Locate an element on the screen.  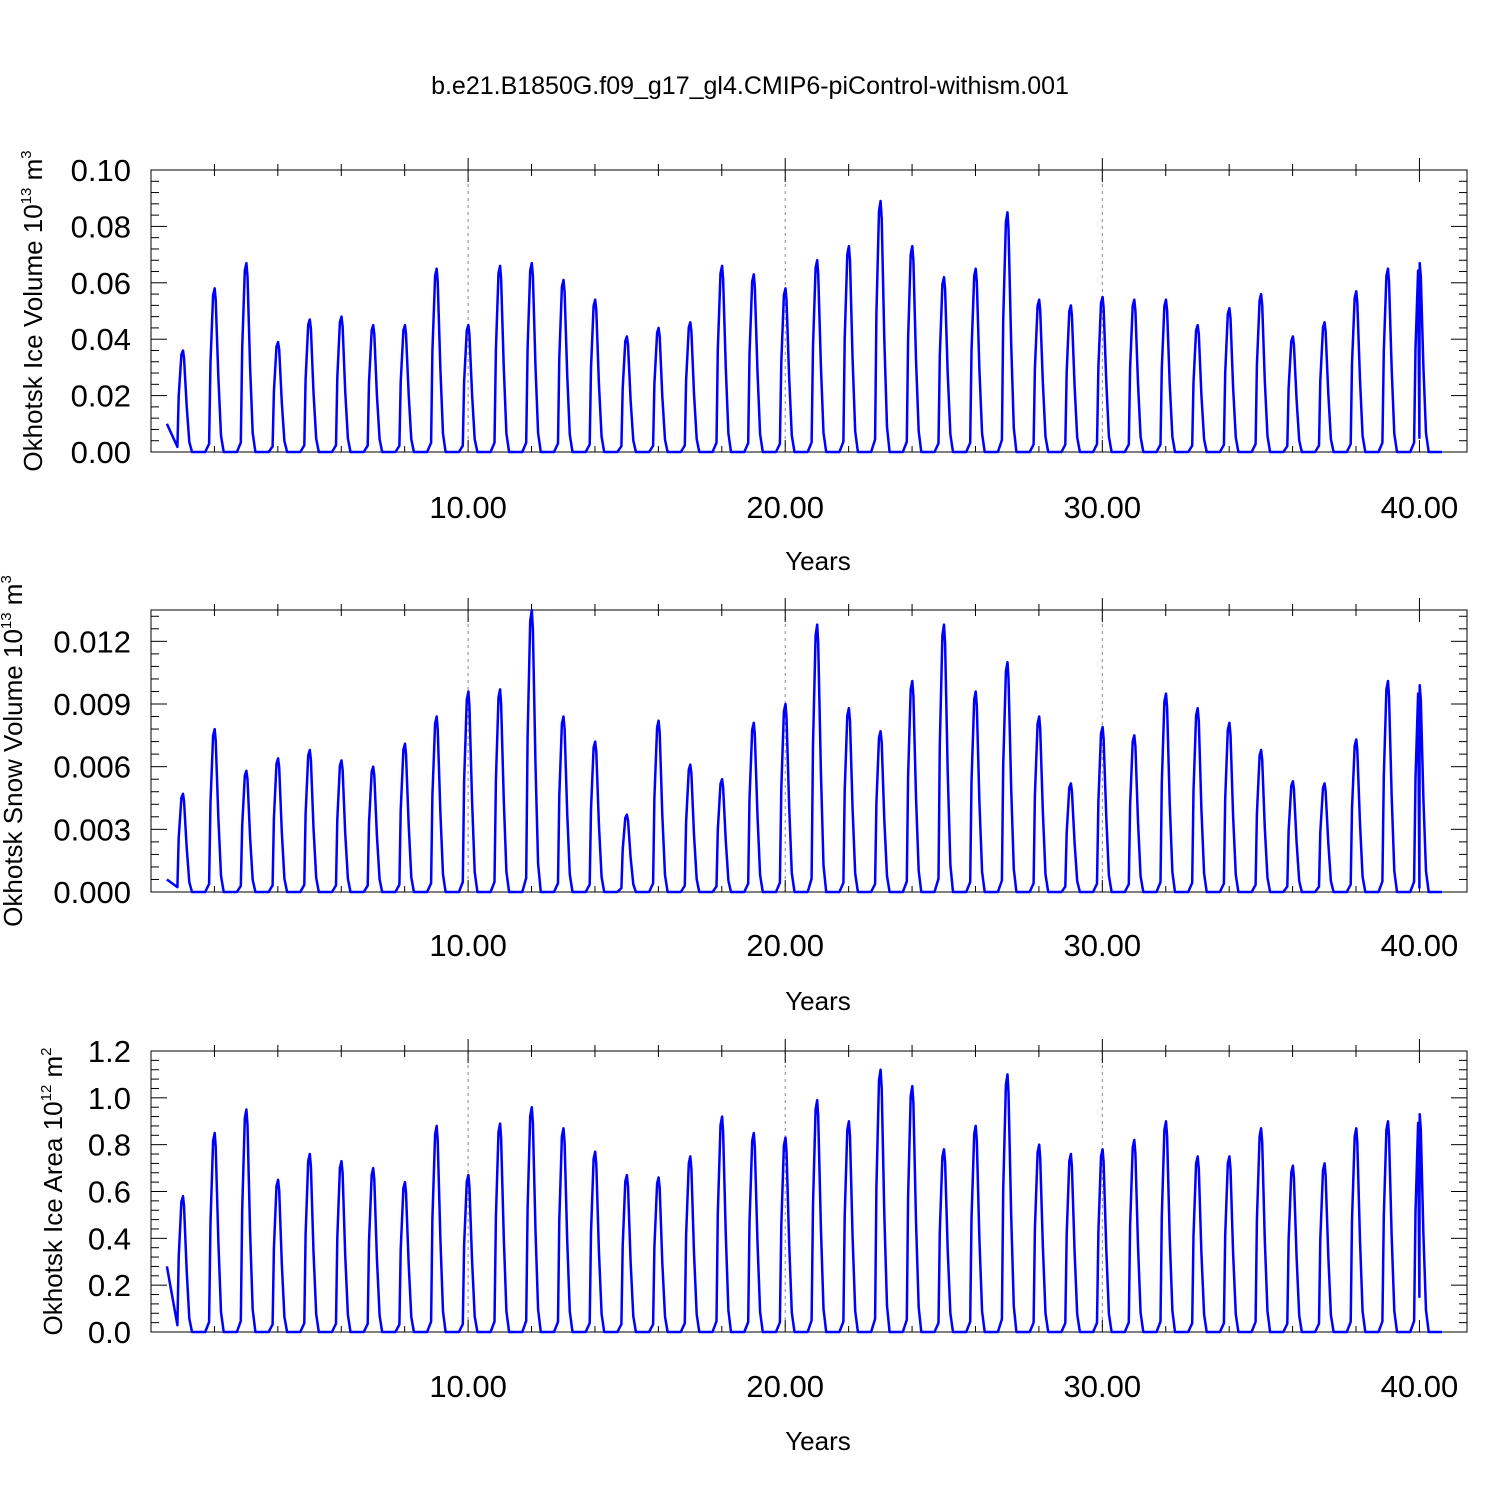
y-axis-label: Okhotsk Ice Volume 1013 m3 is located at coordinates (33, 310).